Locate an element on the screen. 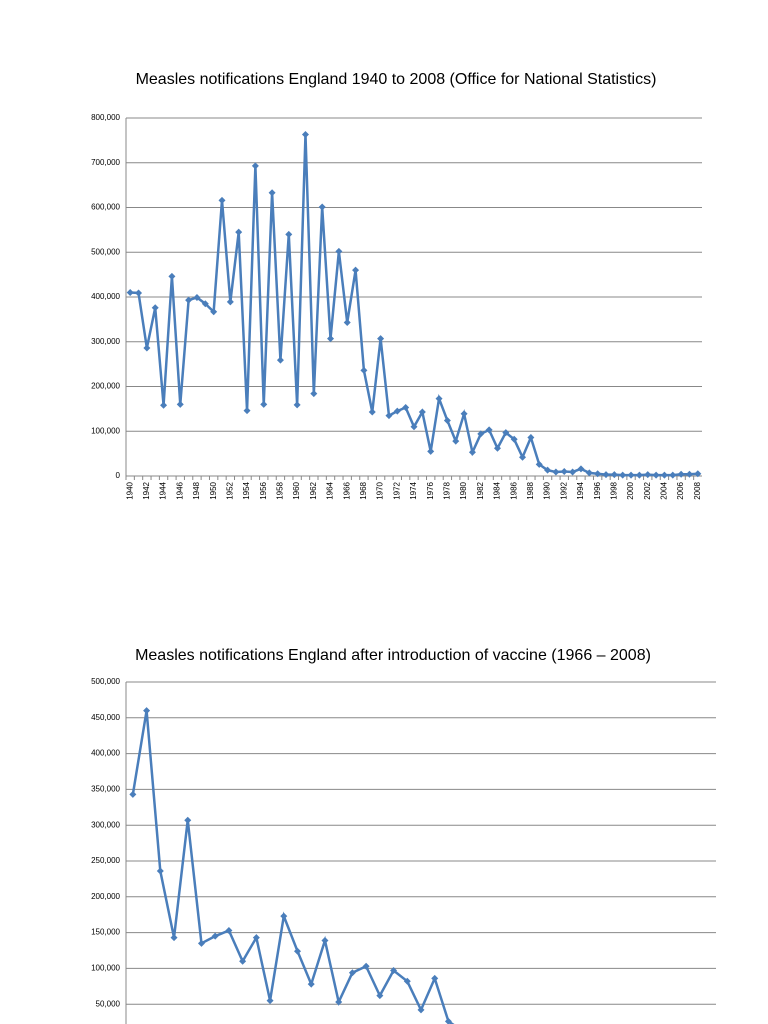 The height and width of the screenshot is (1024, 768). x-tick-label: 1966 is located at coordinates (346, 490).